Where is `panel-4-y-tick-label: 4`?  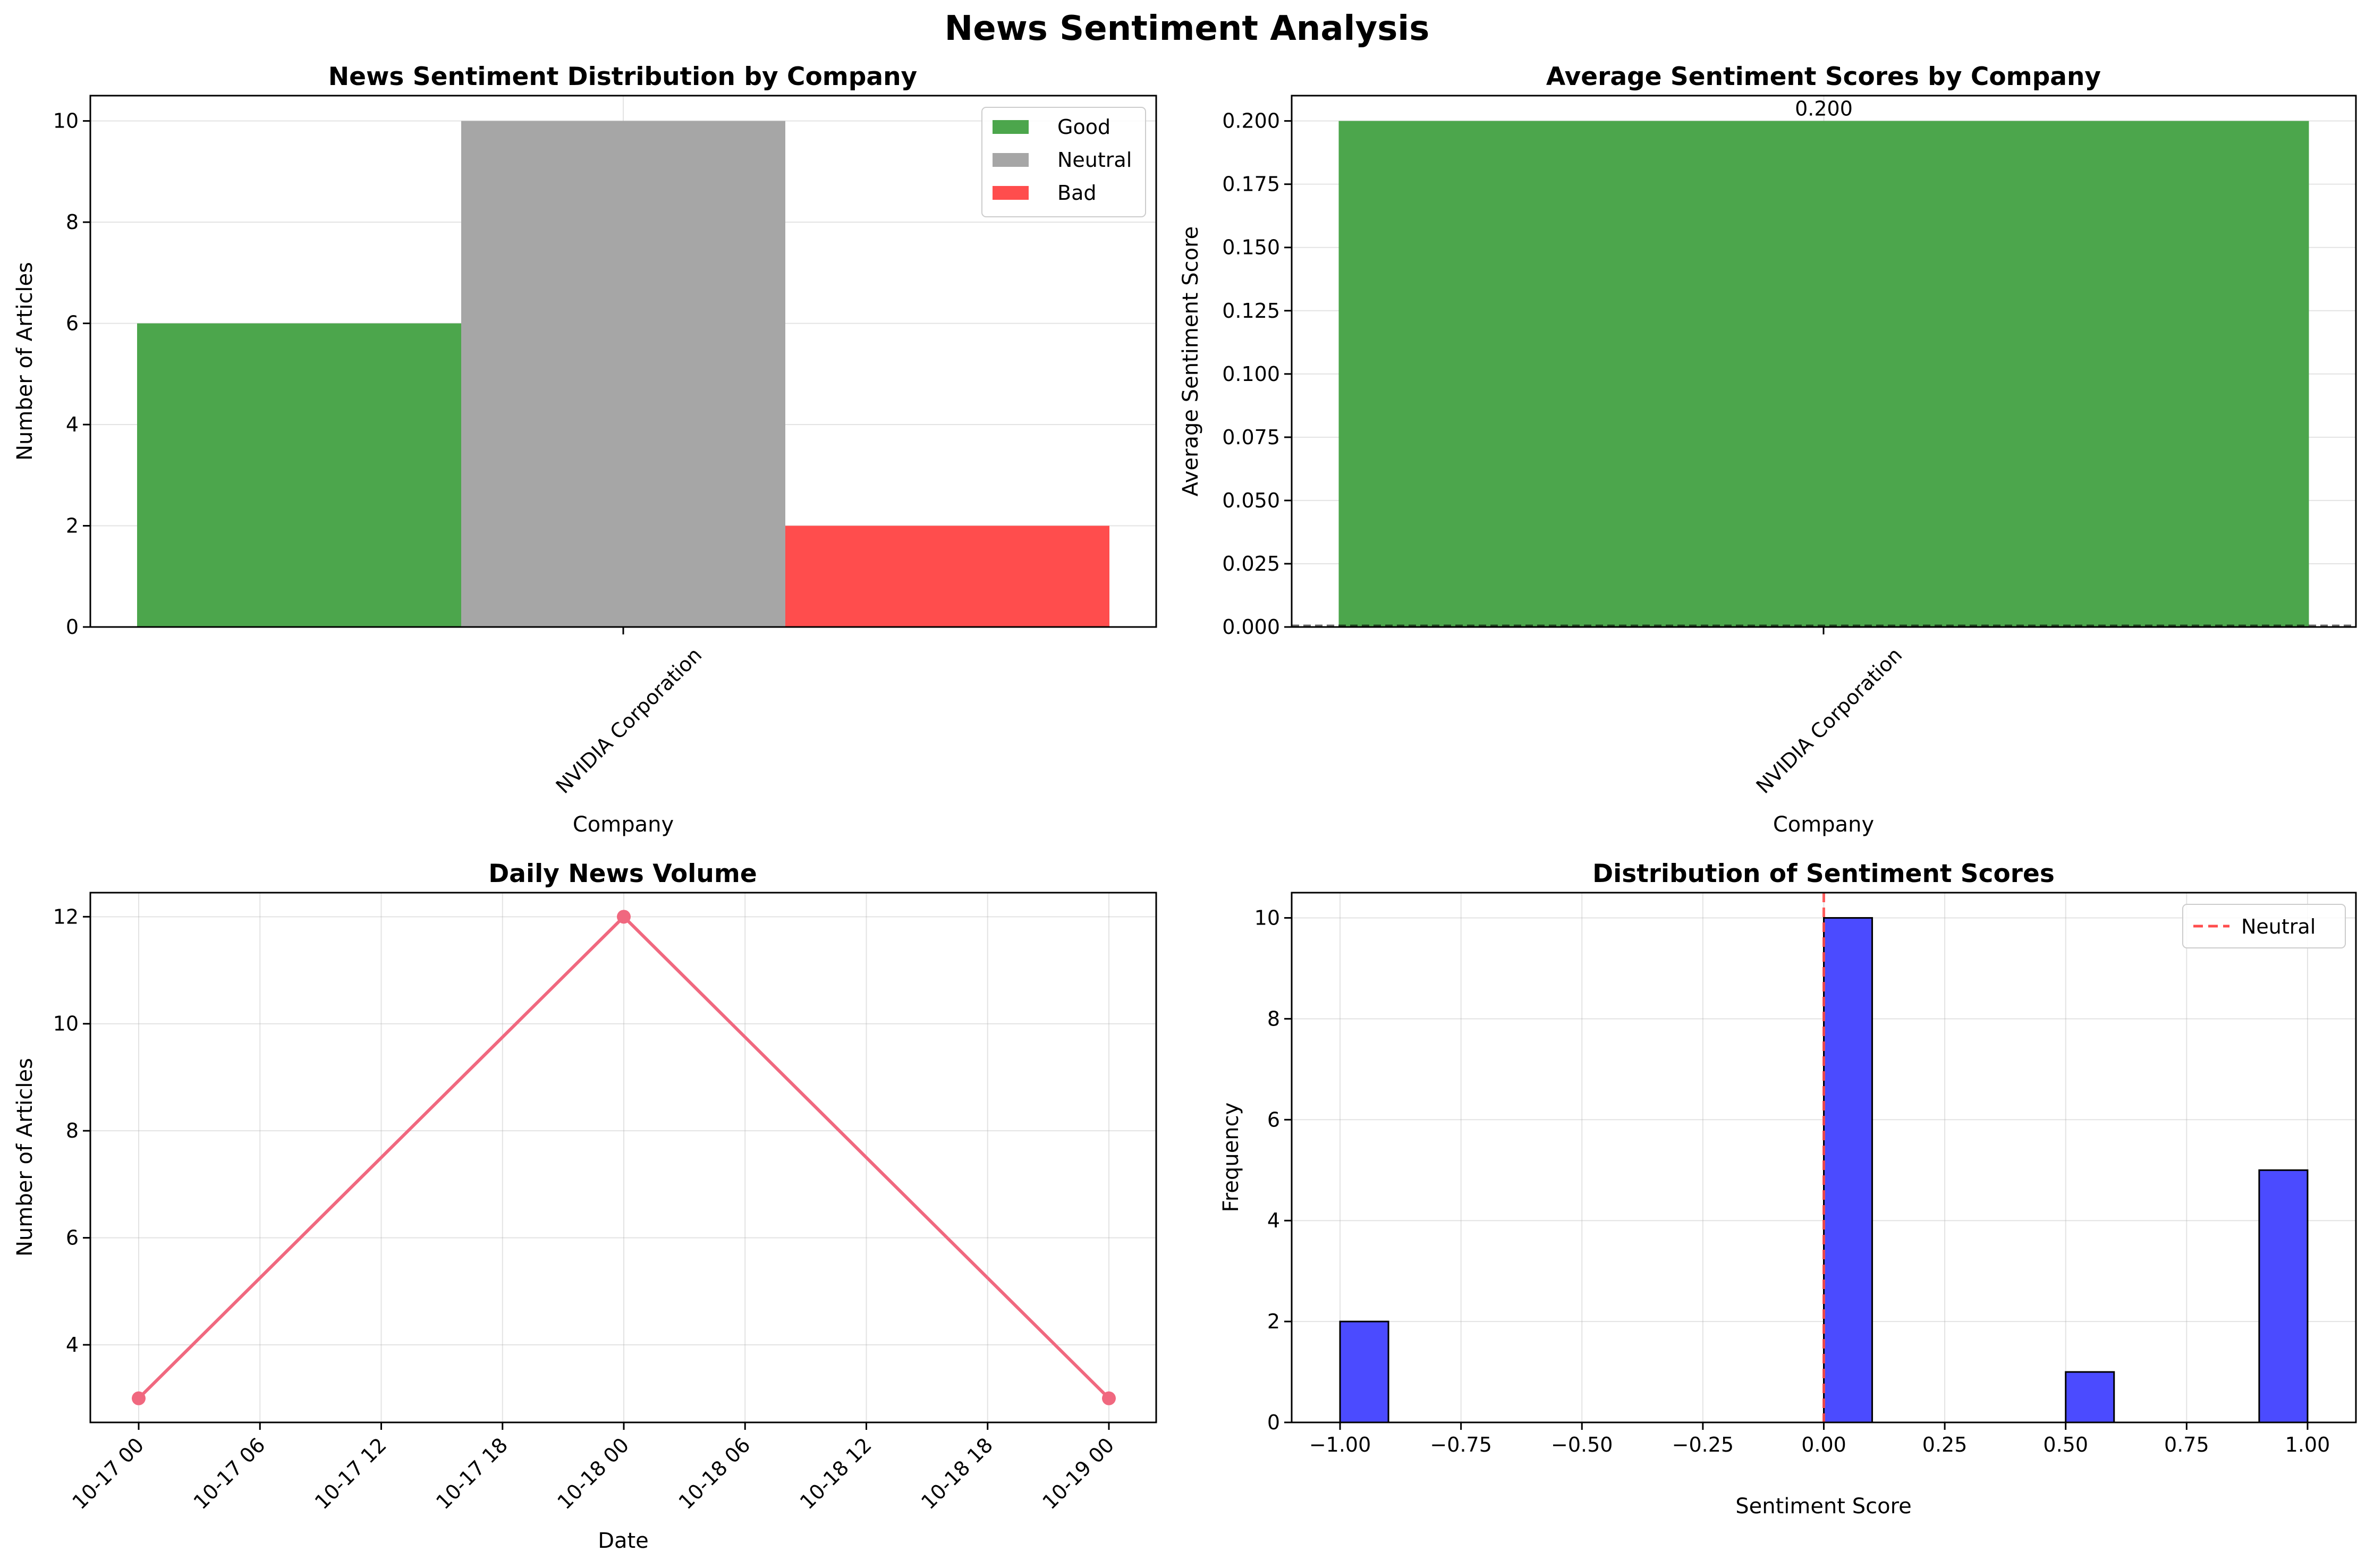 panel-4-y-tick-label: 4 is located at coordinates (1273, 1220).